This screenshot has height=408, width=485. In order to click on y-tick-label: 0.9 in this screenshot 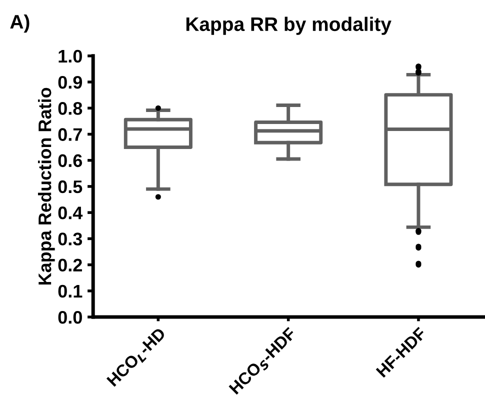, I will do `click(70, 82)`.